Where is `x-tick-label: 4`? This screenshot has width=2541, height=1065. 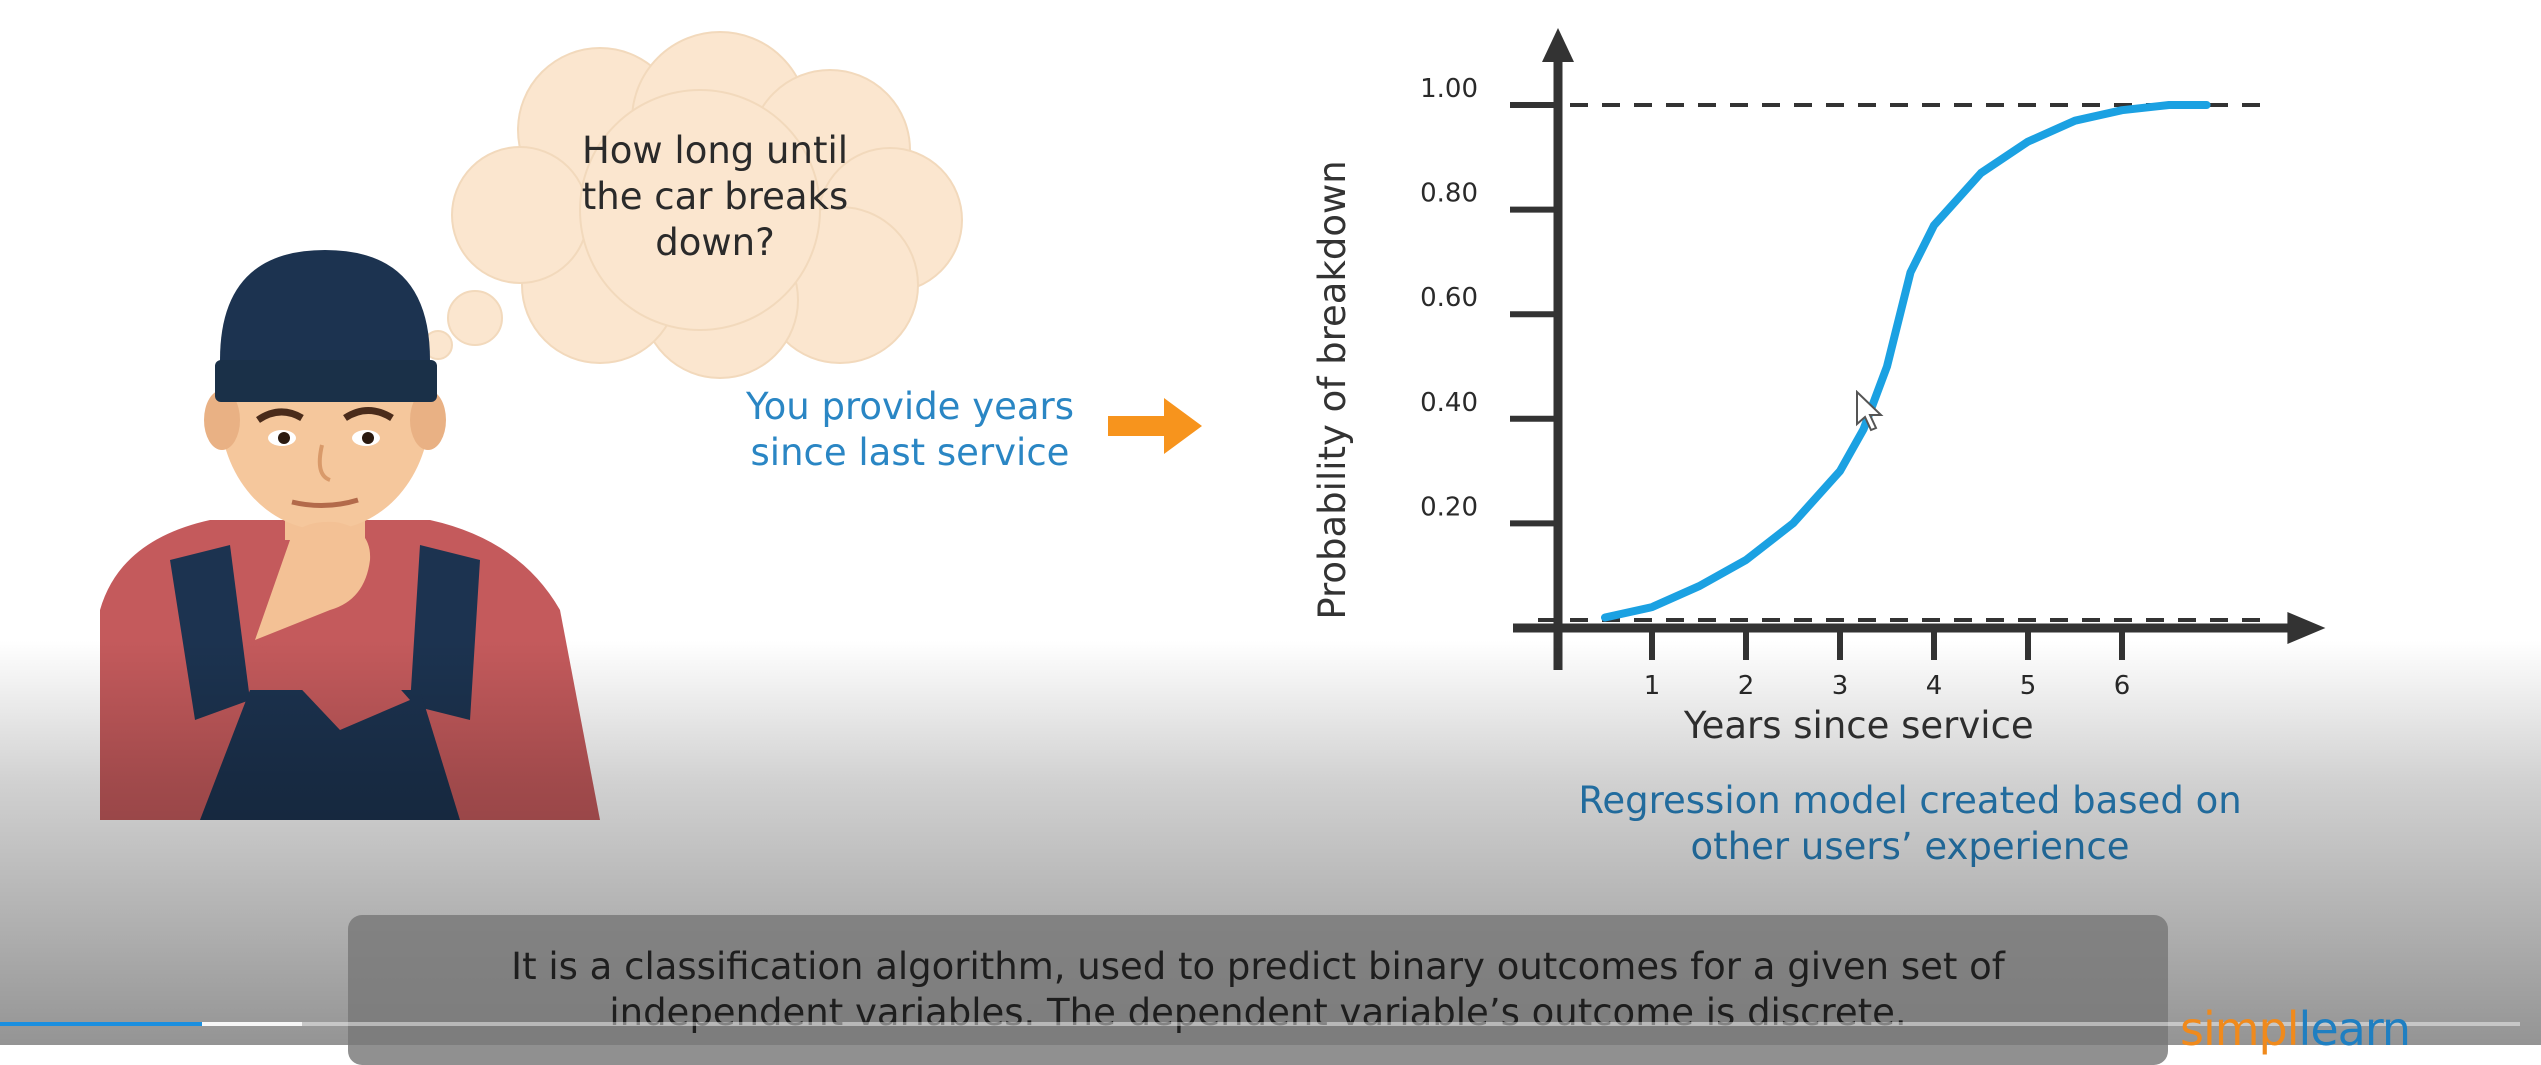
x-tick-label: 4 is located at coordinates (1934, 686).